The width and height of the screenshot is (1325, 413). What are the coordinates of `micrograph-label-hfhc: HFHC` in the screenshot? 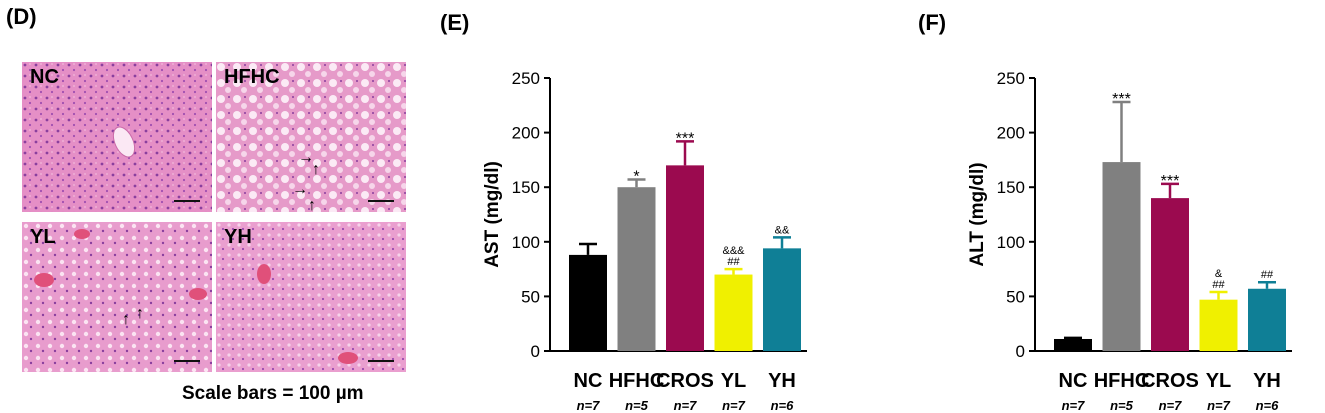 It's located at (252, 77).